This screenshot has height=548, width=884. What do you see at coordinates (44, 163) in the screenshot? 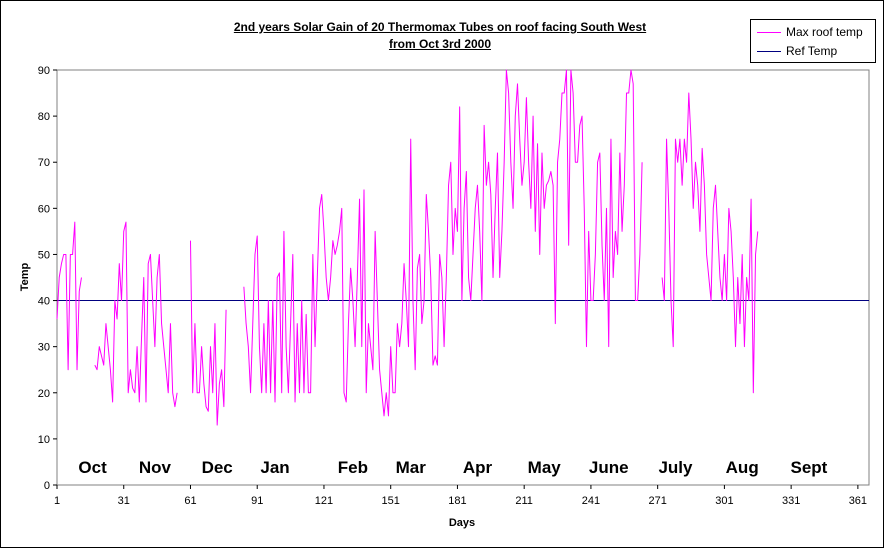
I see `y-tick-label: 70` at bounding box center [44, 163].